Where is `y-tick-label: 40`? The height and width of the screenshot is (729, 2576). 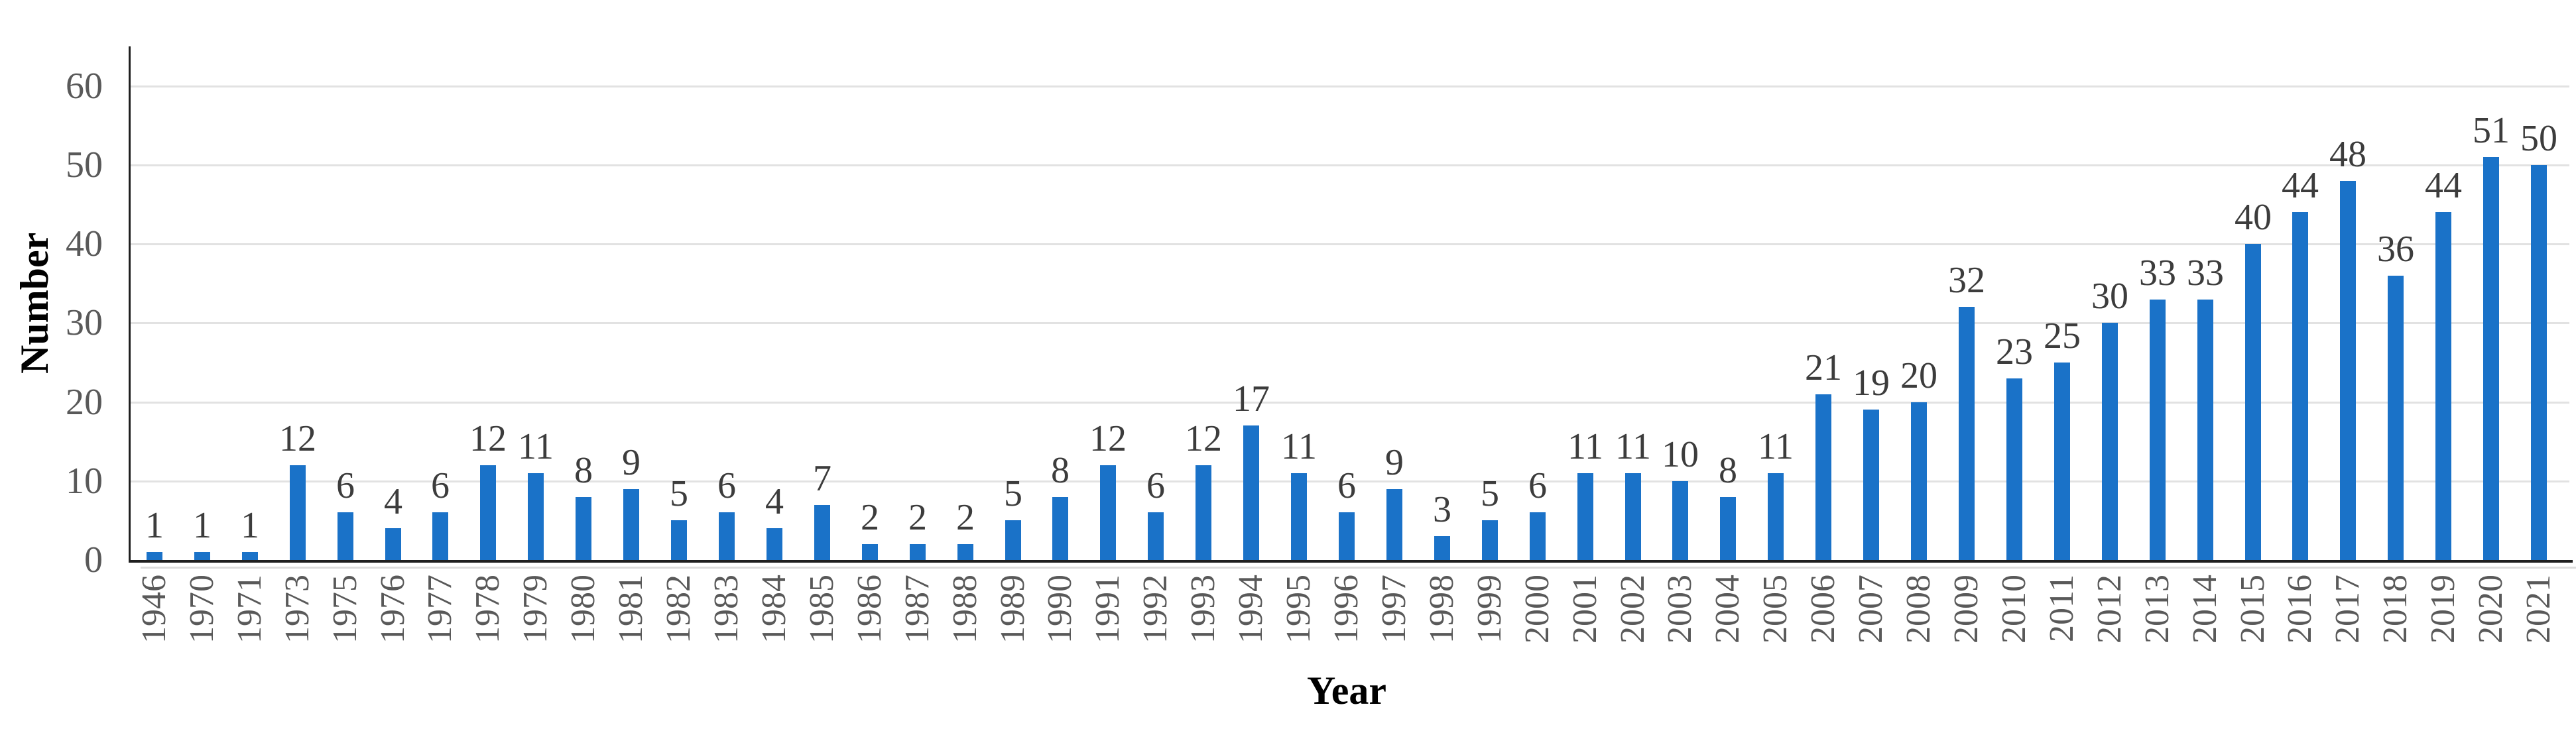
y-tick-label: 40 is located at coordinates (84, 244).